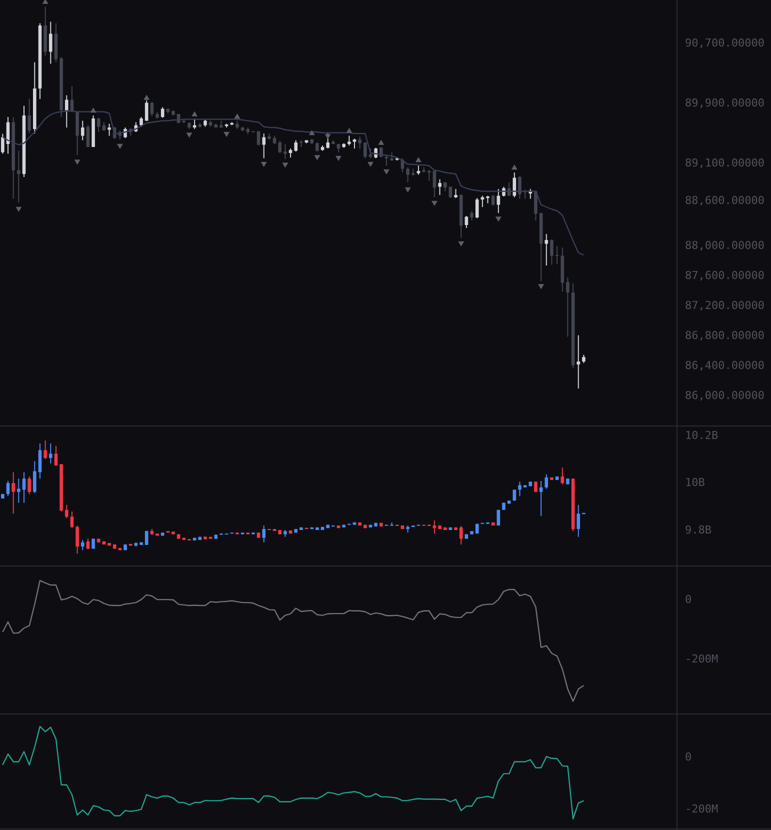  I want to click on y-tick-label: 89,100.00000, so click(724, 163).